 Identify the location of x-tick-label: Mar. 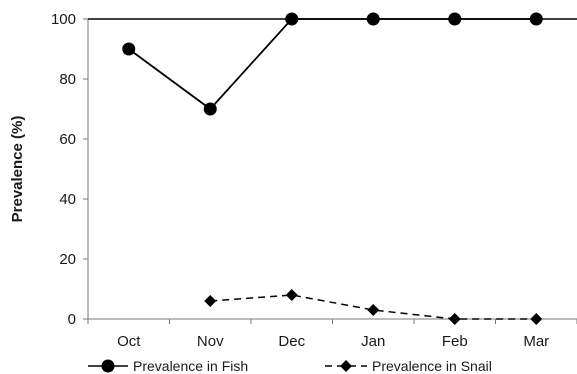
(536, 341).